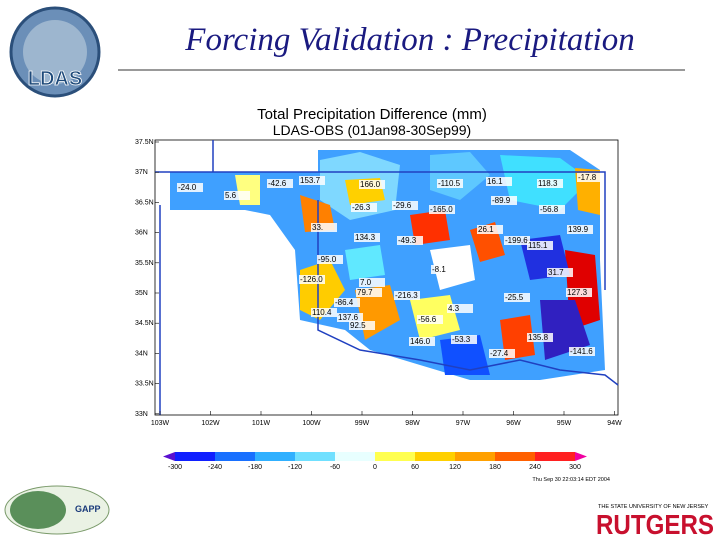 Image resolution: width=720 pixels, height=540 pixels. Describe the element at coordinates (365, 292) in the screenshot. I see `station-value: 79.7` at that location.